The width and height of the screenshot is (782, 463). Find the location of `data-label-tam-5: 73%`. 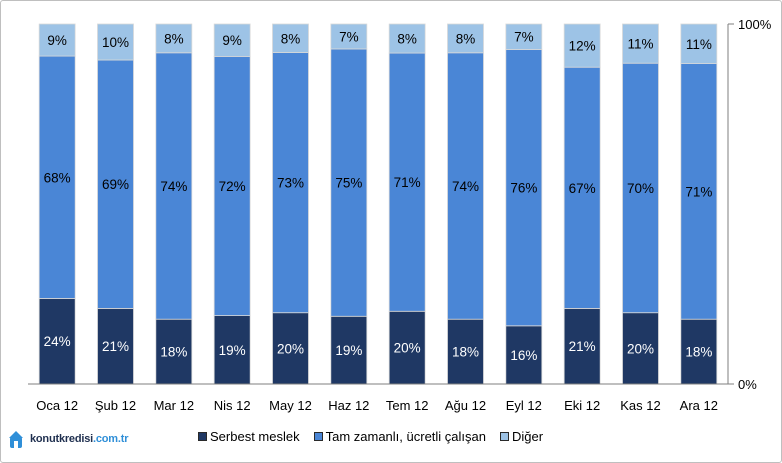

data-label-tam-5: 73% is located at coordinates (290, 183).